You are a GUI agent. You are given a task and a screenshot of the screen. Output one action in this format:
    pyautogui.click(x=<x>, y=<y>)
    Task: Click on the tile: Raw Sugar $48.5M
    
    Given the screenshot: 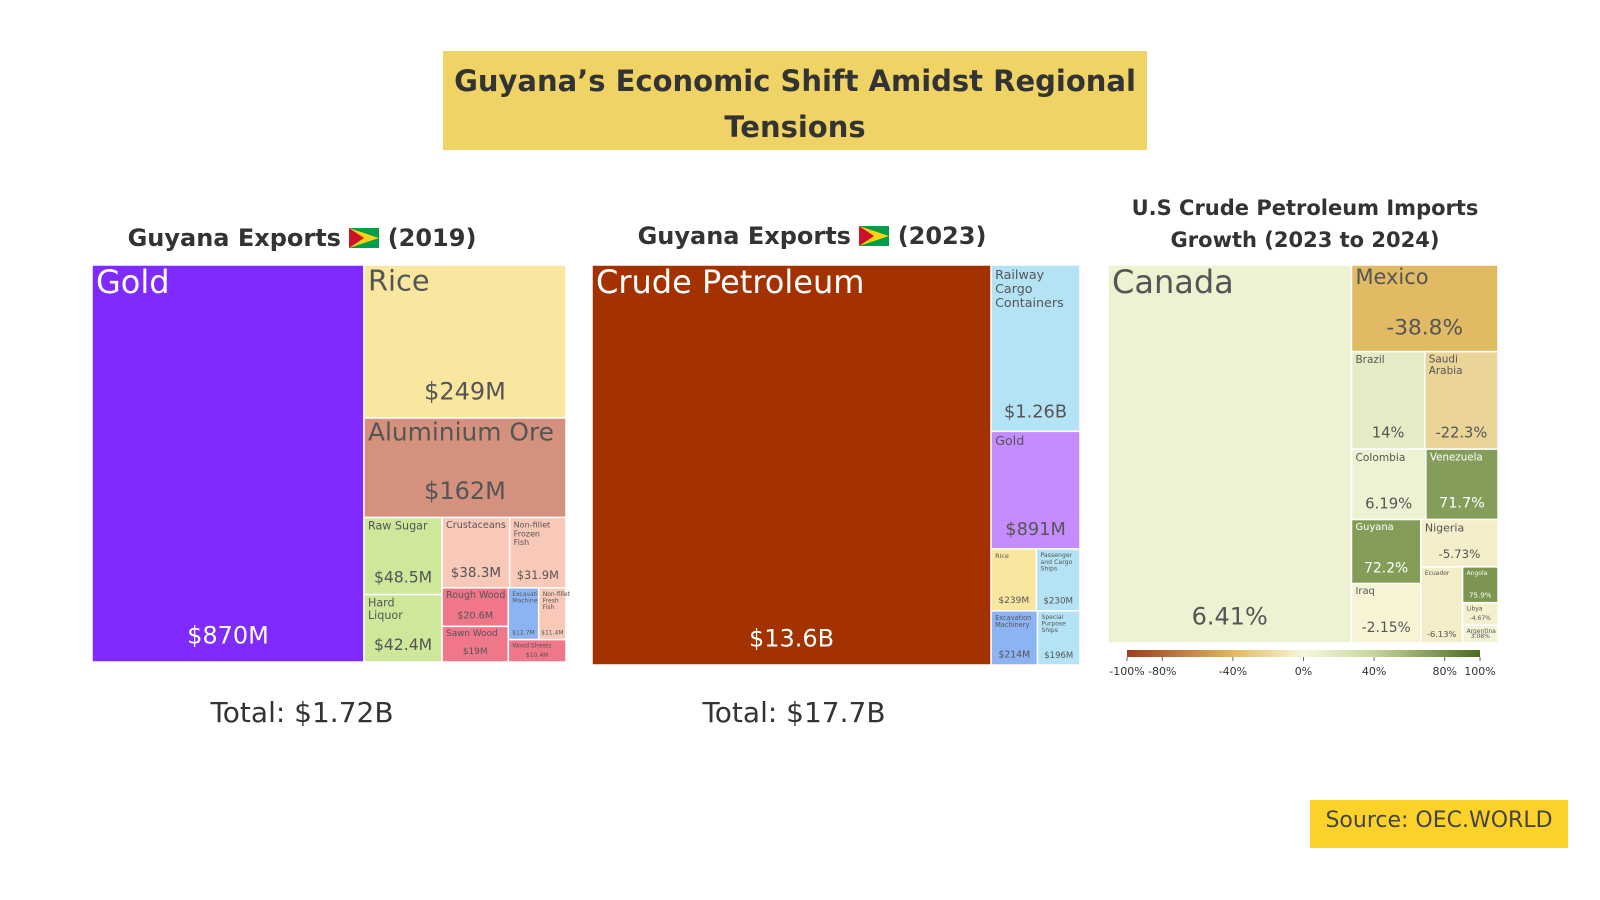 What is the action you would take?
    pyautogui.click(x=403, y=556)
    